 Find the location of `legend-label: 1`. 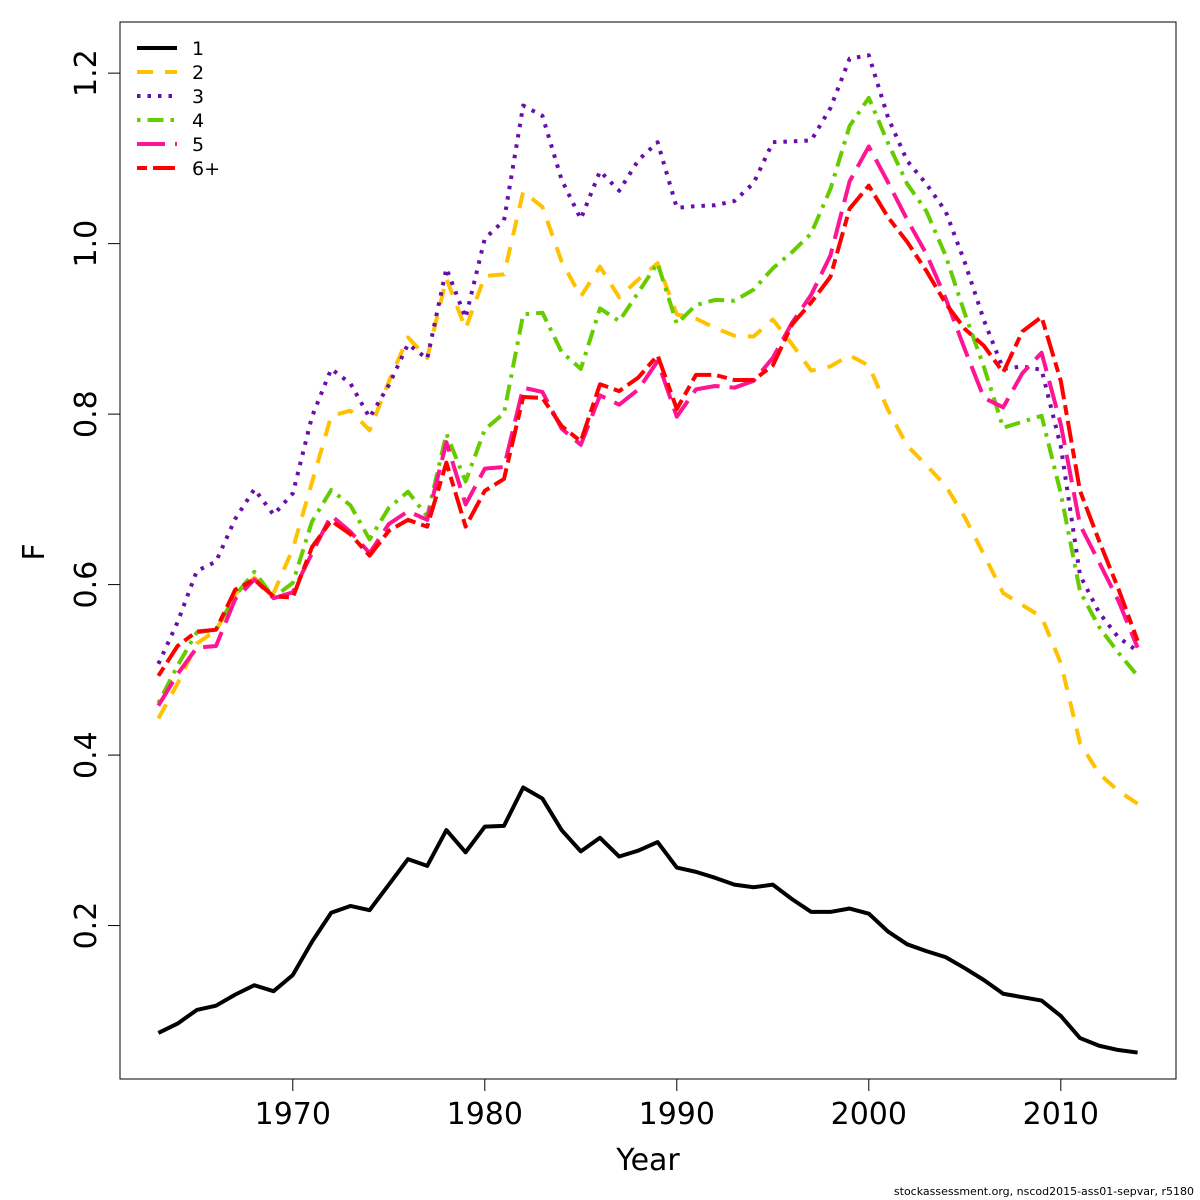

legend-label: 1 is located at coordinates (198, 49).